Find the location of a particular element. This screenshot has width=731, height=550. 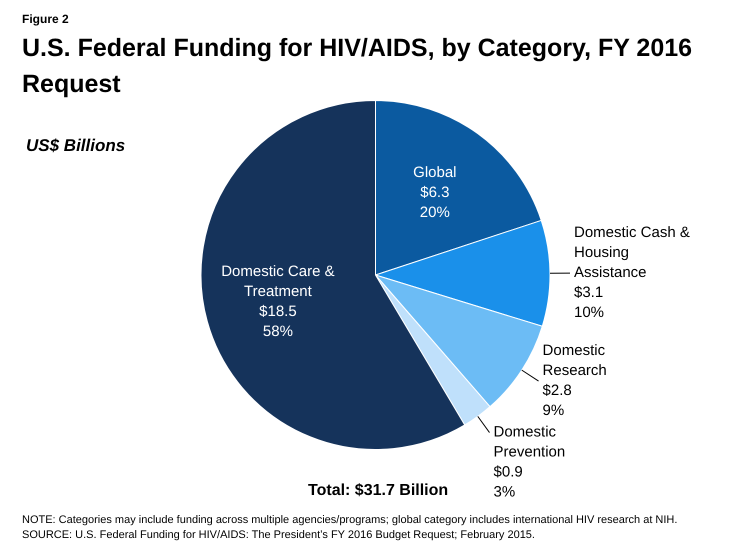

slice-label: Global is located at coordinates (435, 173).